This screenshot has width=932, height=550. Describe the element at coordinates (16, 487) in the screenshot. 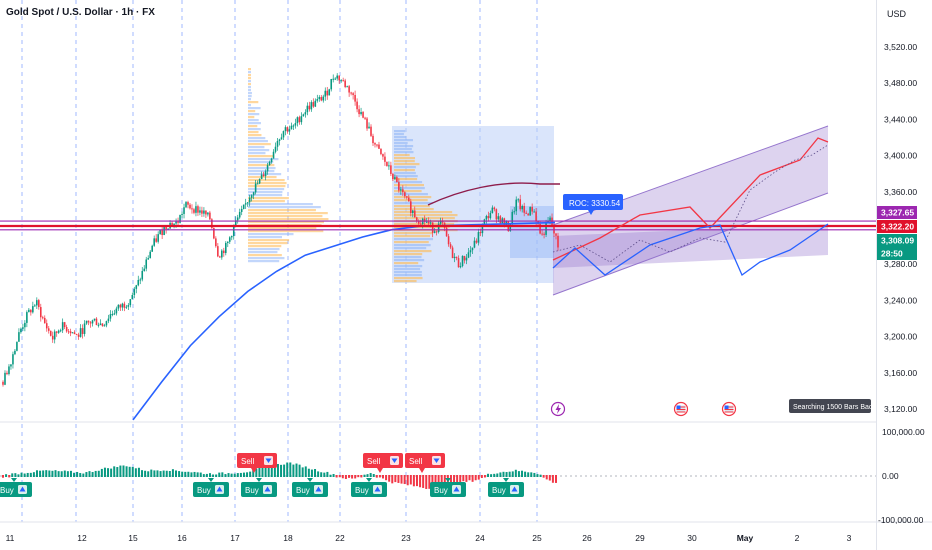

I see `buy-signal: Buy` at that location.